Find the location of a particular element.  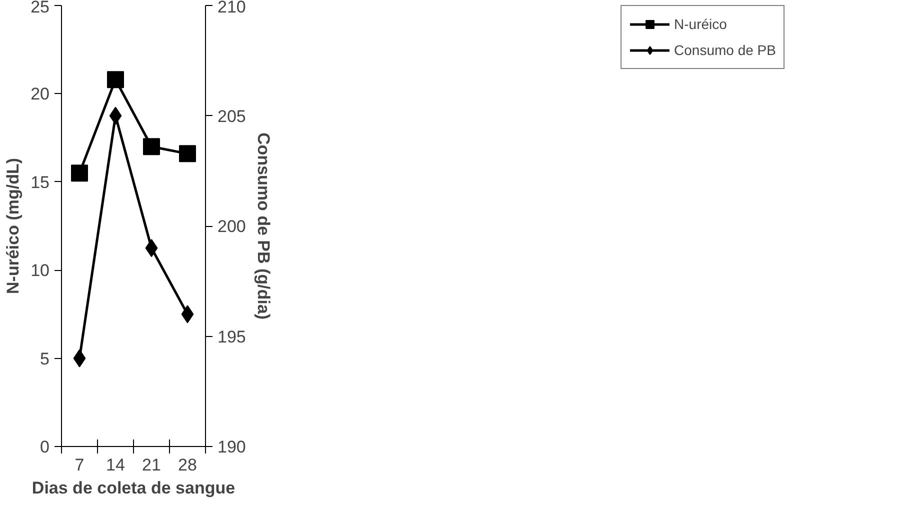

y-tick-label: 0 is located at coordinates (45, 447).